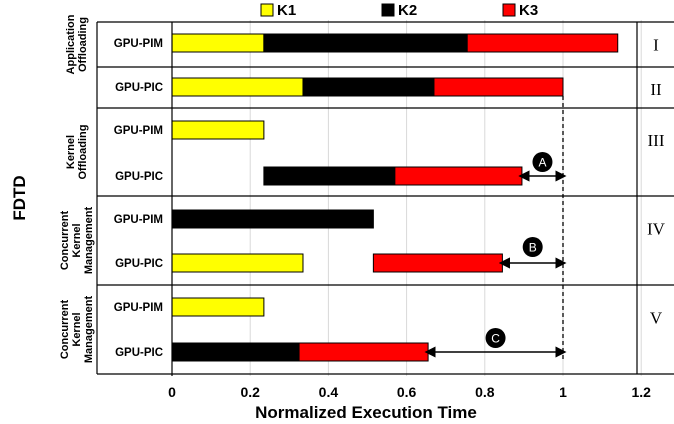  What do you see at coordinates (509, 10) in the screenshot?
I see `legend-swatch-k3` at bounding box center [509, 10].